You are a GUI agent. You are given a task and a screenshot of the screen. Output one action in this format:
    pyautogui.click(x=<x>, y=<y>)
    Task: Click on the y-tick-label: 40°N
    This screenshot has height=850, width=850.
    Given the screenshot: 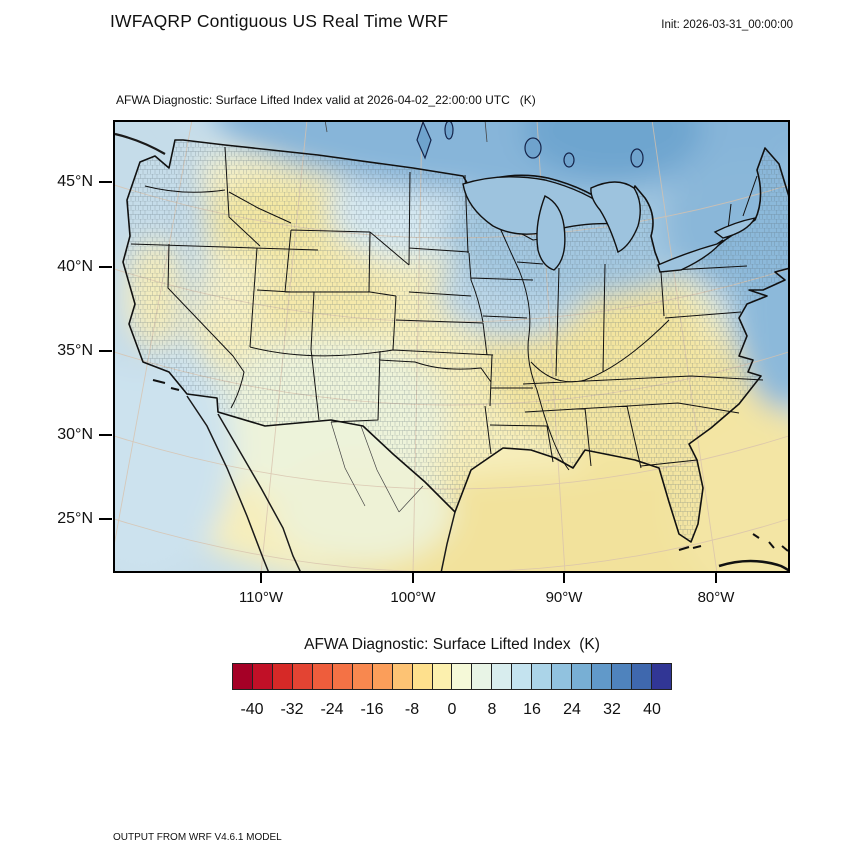 What is the action you would take?
    pyautogui.click(x=75, y=266)
    